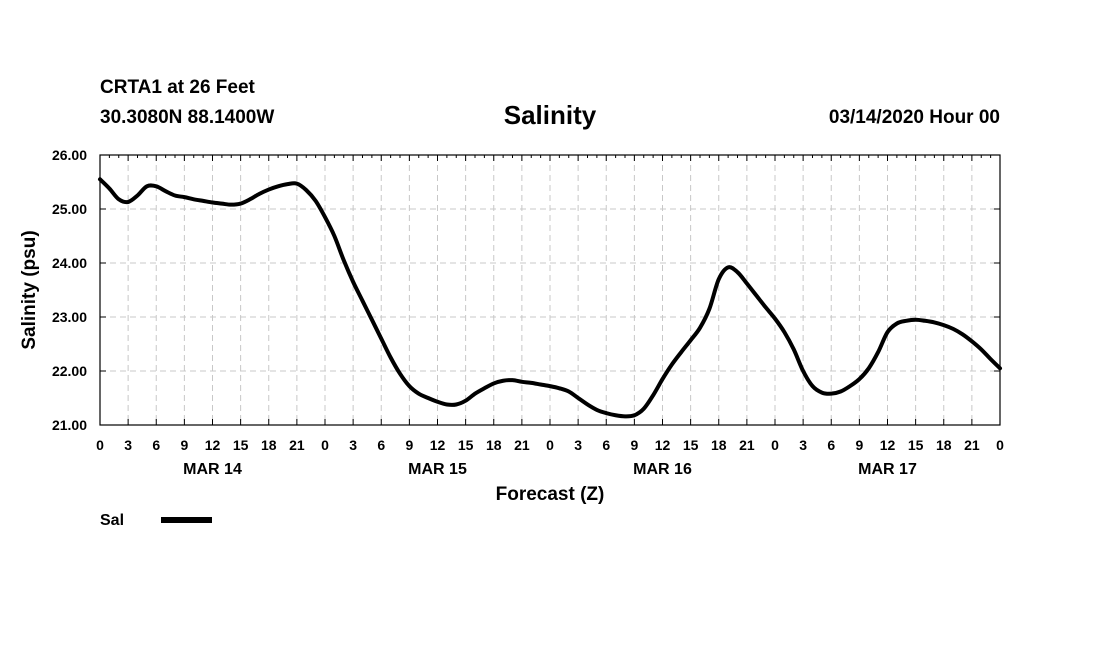 This screenshot has height=650, width=1100. What do you see at coordinates (437, 469) in the screenshot?
I see `day-label: MAR 15` at bounding box center [437, 469].